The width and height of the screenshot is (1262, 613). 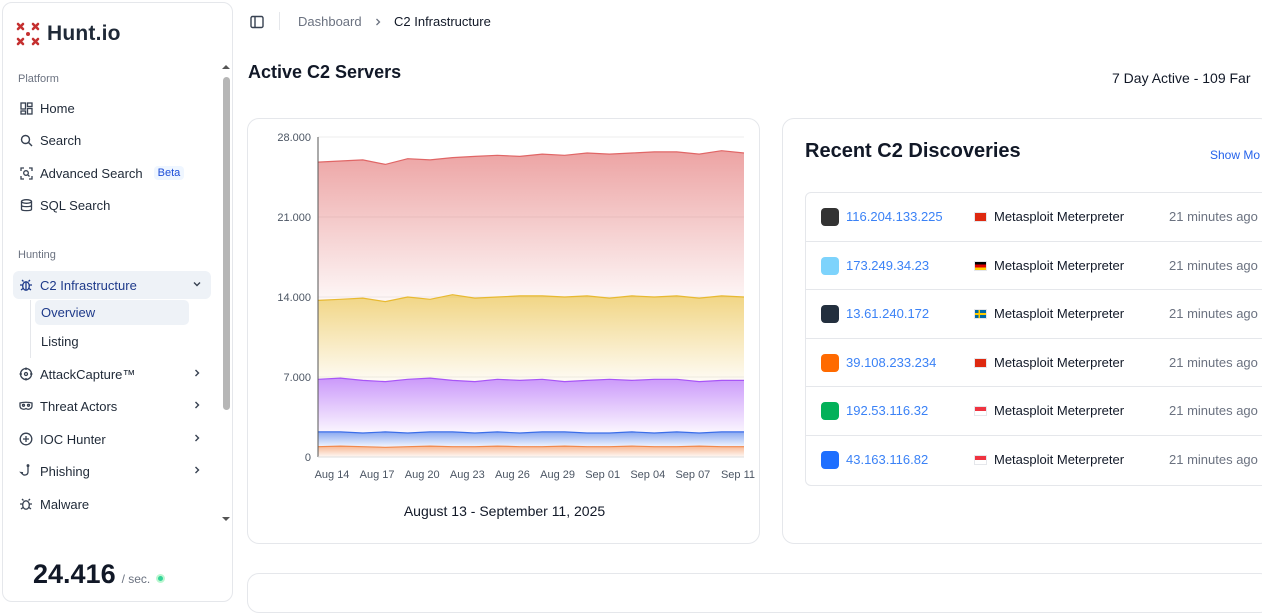 What do you see at coordinates (980, 265) in the screenshot?
I see `flag-de-icon` at bounding box center [980, 265].